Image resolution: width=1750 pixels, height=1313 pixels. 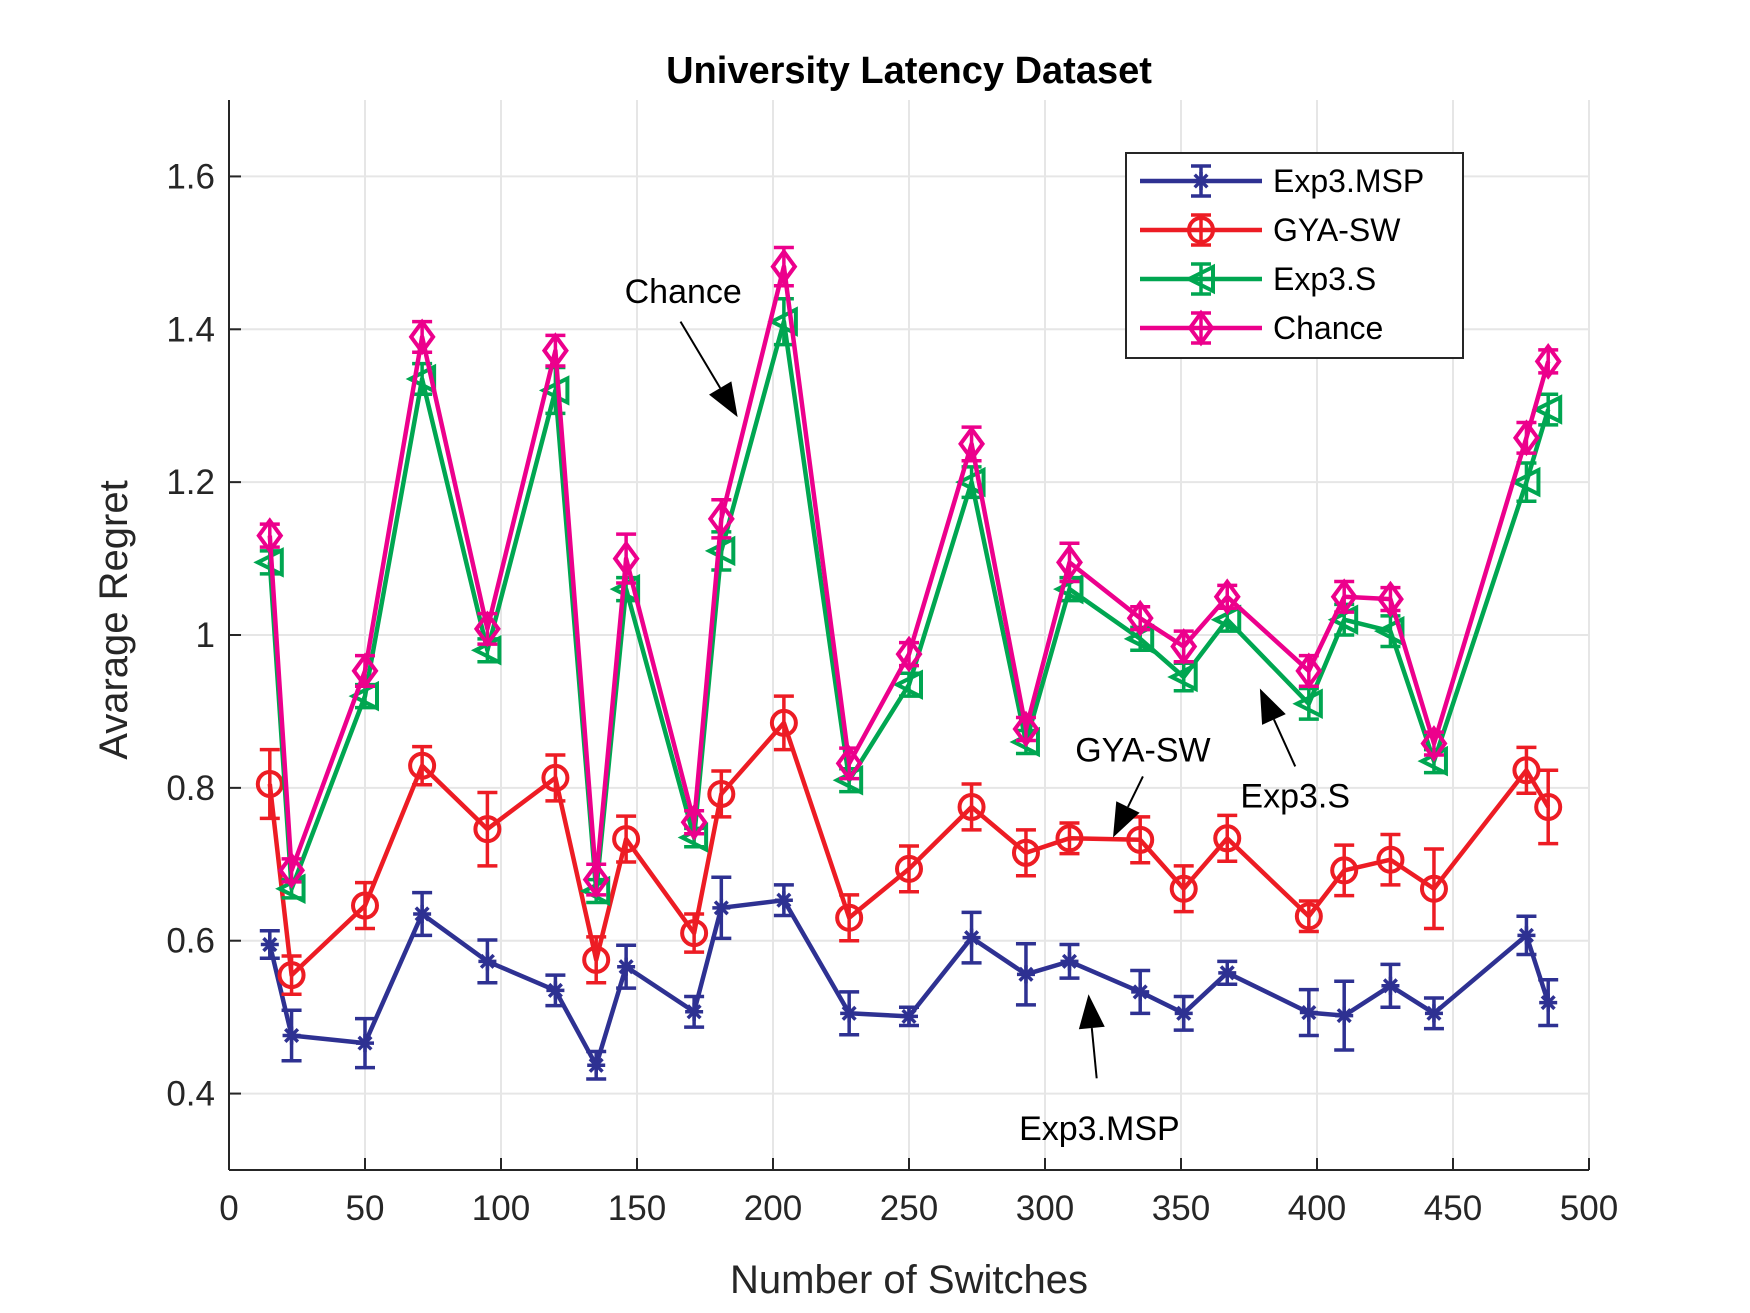 I want to click on legend-label: Exp3.MSP, so click(x=1348, y=181).